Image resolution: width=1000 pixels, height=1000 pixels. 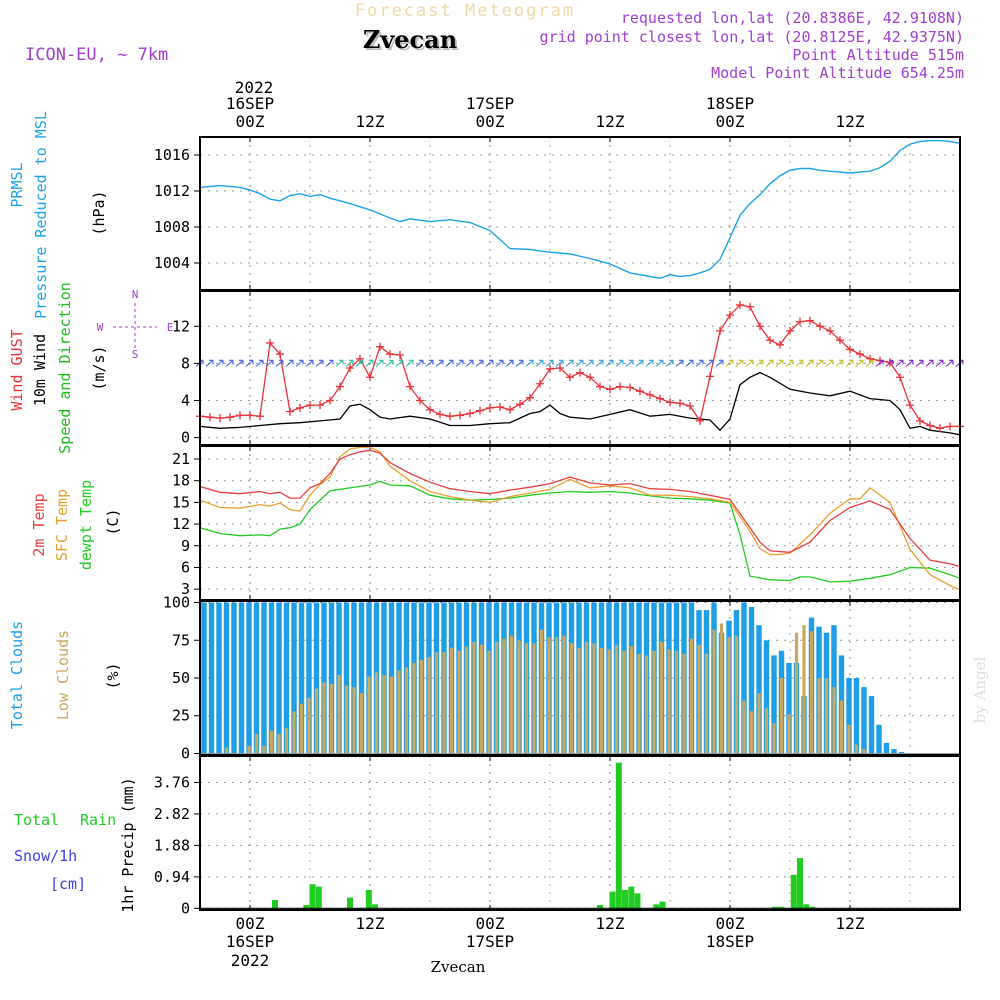 What do you see at coordinates (172, 877) in the screenshot?
I see `y-tick-label: 0.94` at bounding box center [172, 877].